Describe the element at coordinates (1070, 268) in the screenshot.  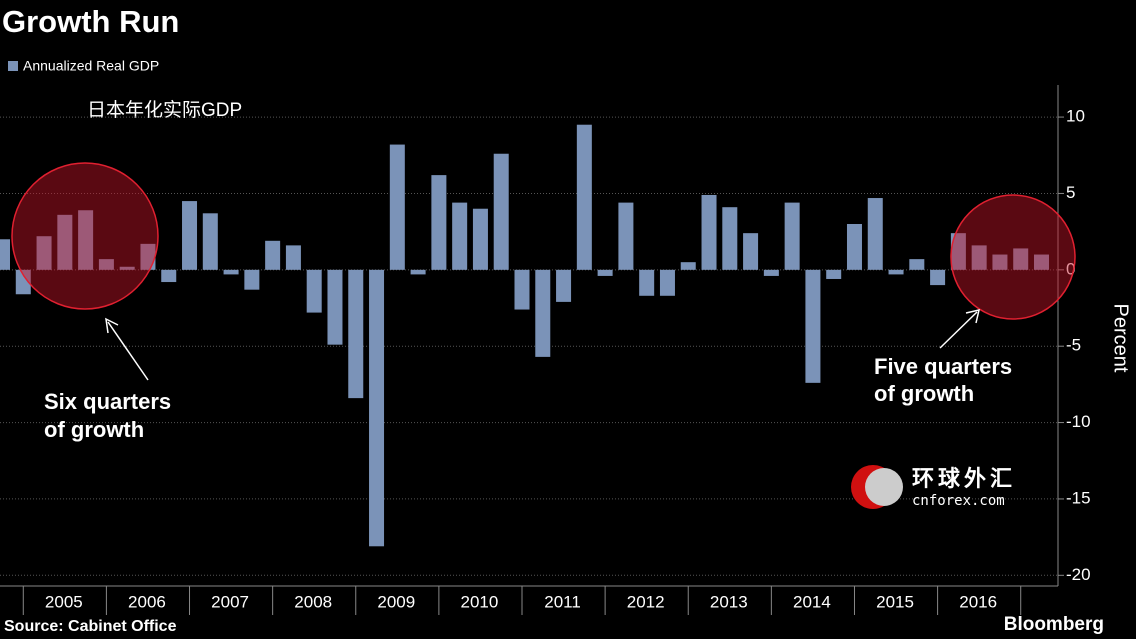
I see `y-tick-label: 0` at that location.